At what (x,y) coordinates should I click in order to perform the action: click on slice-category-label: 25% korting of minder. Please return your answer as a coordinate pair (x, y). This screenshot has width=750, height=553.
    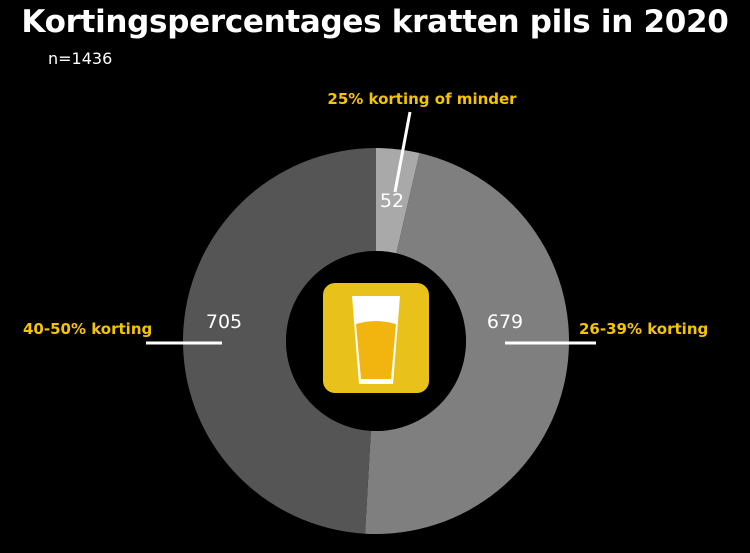
    Looking at the image, I should click on (422, 99).